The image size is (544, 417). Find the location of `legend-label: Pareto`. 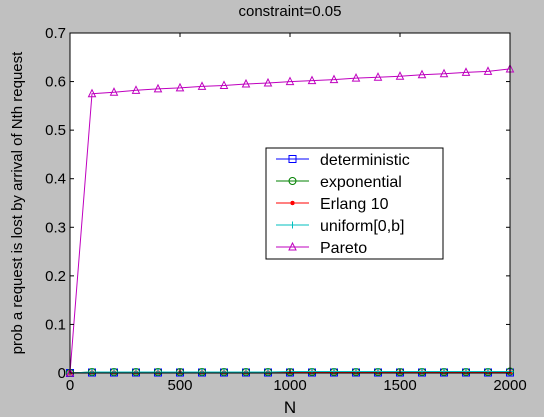

legend-label: Pareto is located at coordinates (343, 248).